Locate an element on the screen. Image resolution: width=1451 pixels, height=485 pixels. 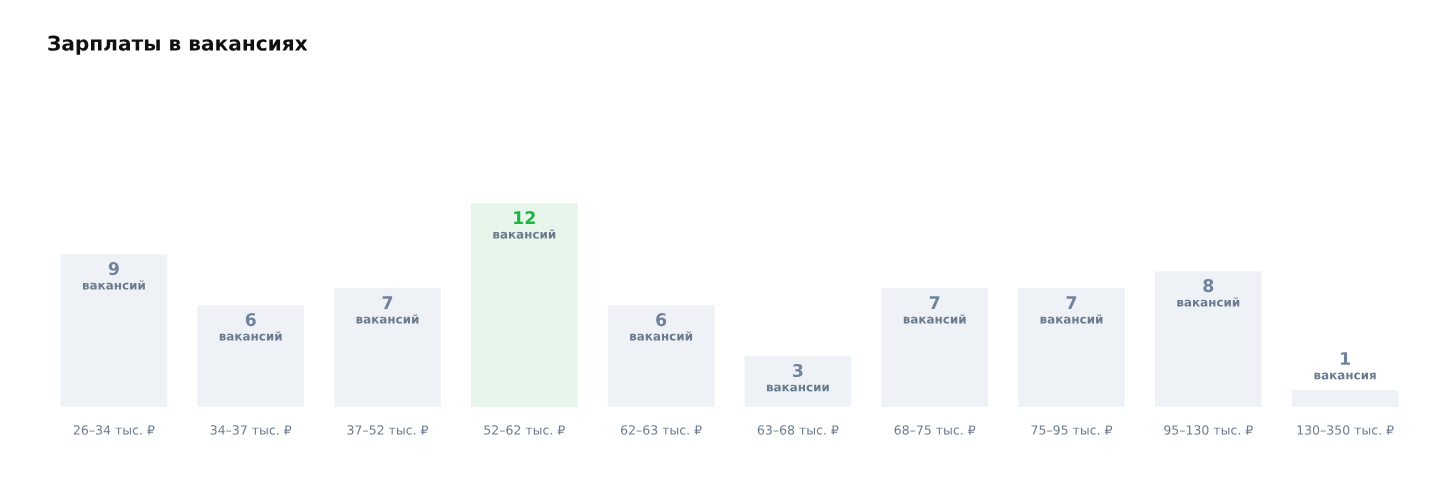
data-label: 9 вакансий is located at coordinates (113, 276).